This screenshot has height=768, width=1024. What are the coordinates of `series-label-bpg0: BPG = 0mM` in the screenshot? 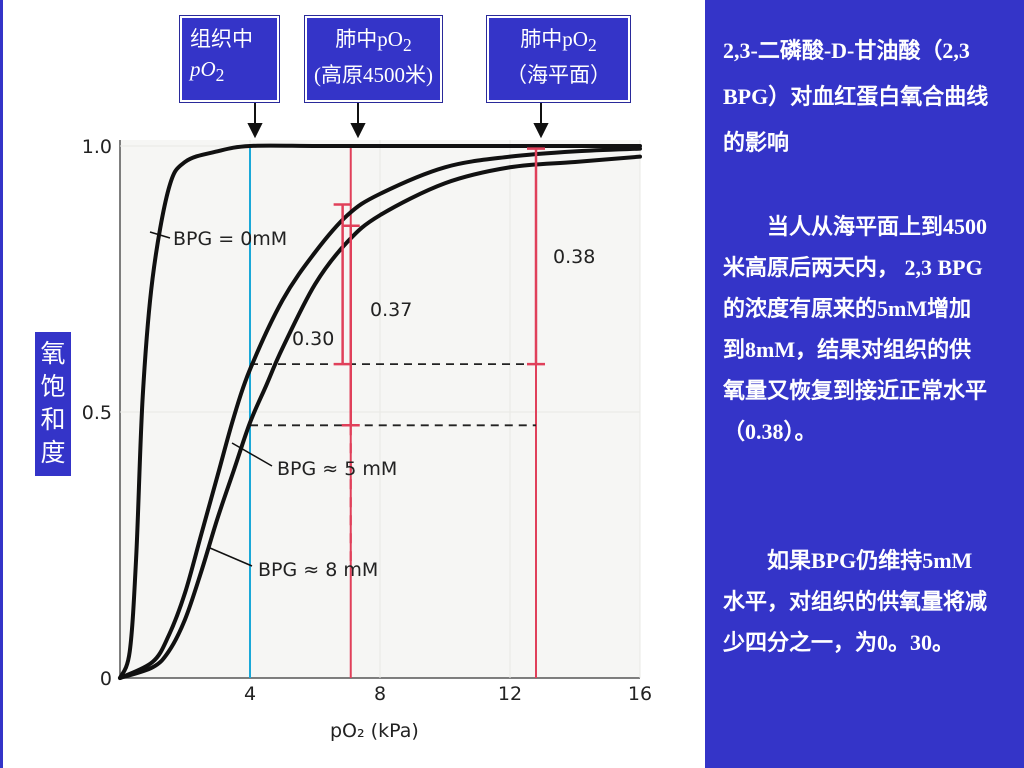 It's located at (230, 239).